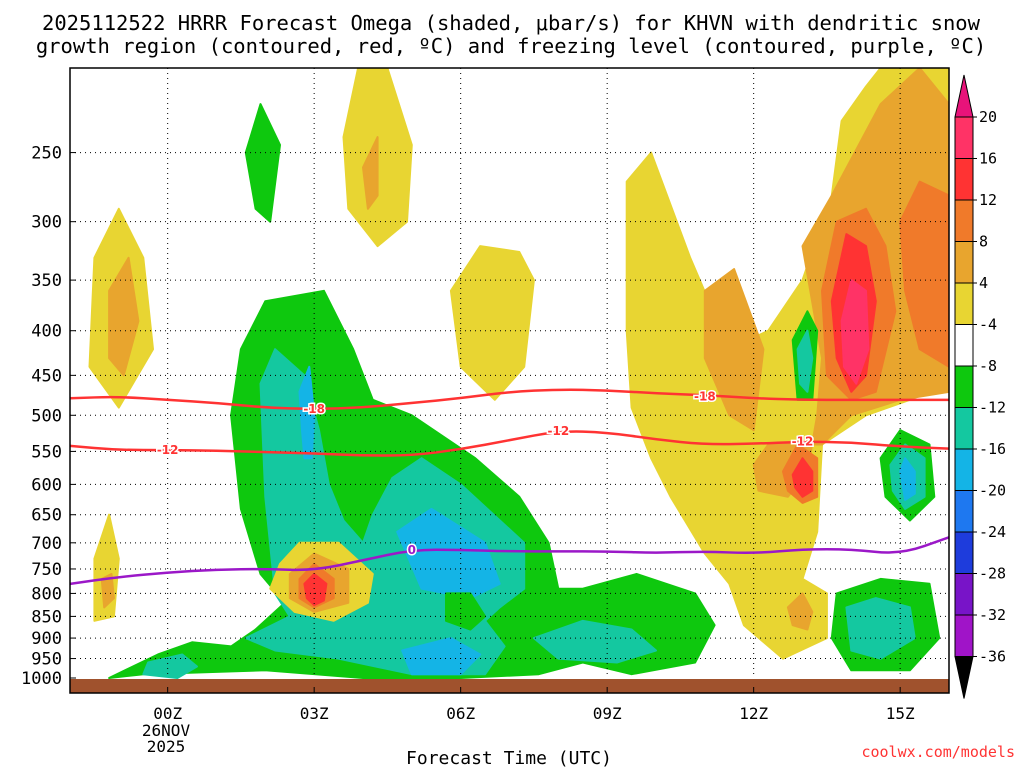 This screenshot has height=768, width=1024. Describe the element at coordinates (607, 713) in the screenshot. I see `x-tick-label-3: 09Z` at that location.